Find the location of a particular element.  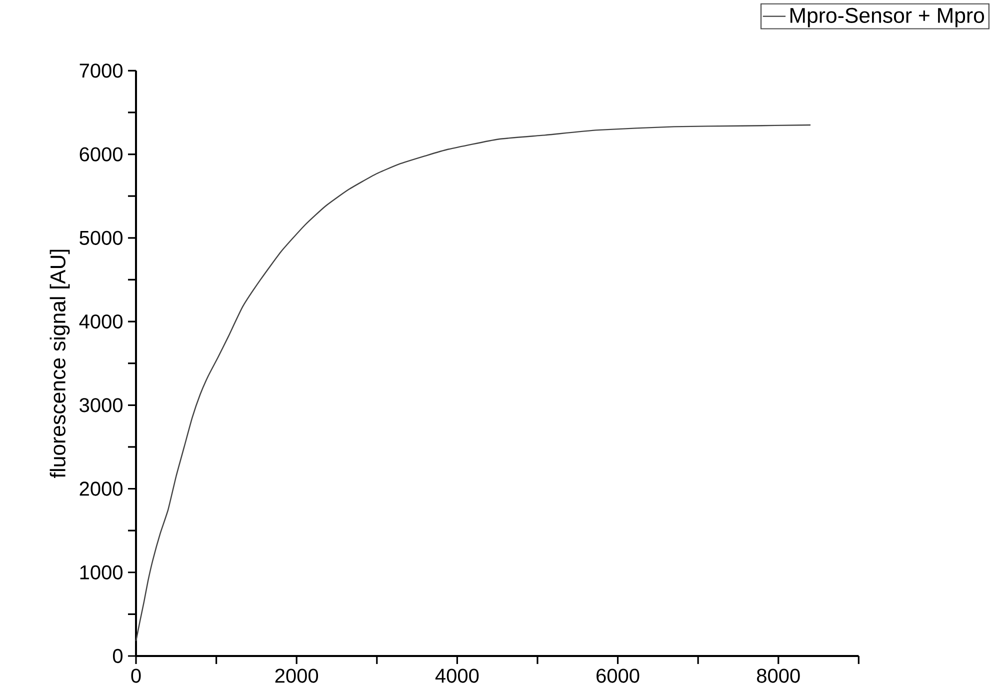

y-tick-label: 2000 is located at coordinates (101, 489).